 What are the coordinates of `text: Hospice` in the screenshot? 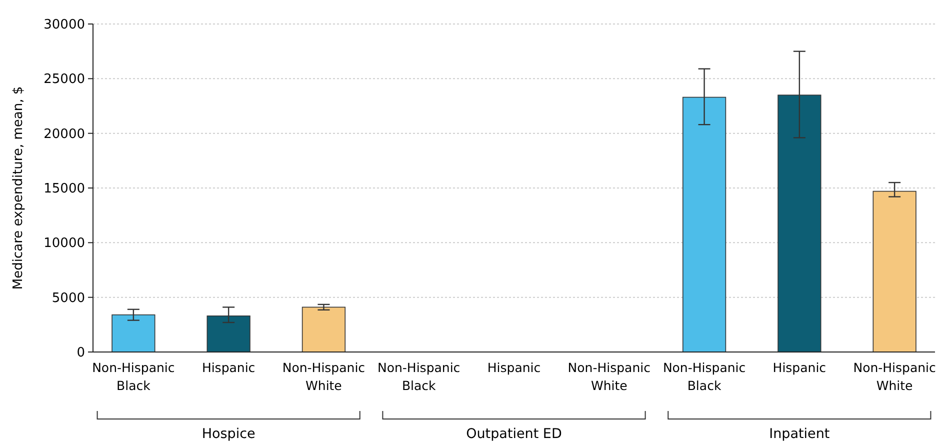 It's located at (229, 434).